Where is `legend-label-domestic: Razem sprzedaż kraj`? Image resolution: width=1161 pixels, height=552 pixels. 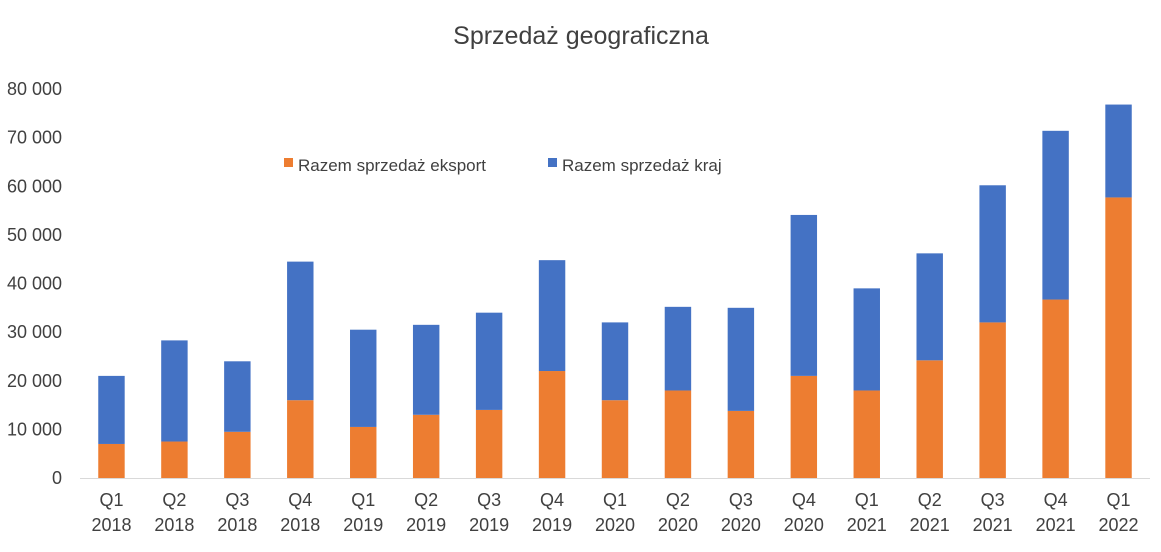
legend-label-domestic: Razem sprzedaż kraj is located at coordinates (642, 165).